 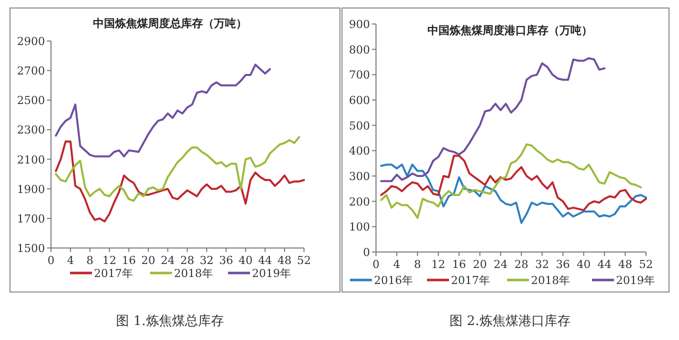 I want to click on y-tick-label: 1500, so click(x=31, y=248).